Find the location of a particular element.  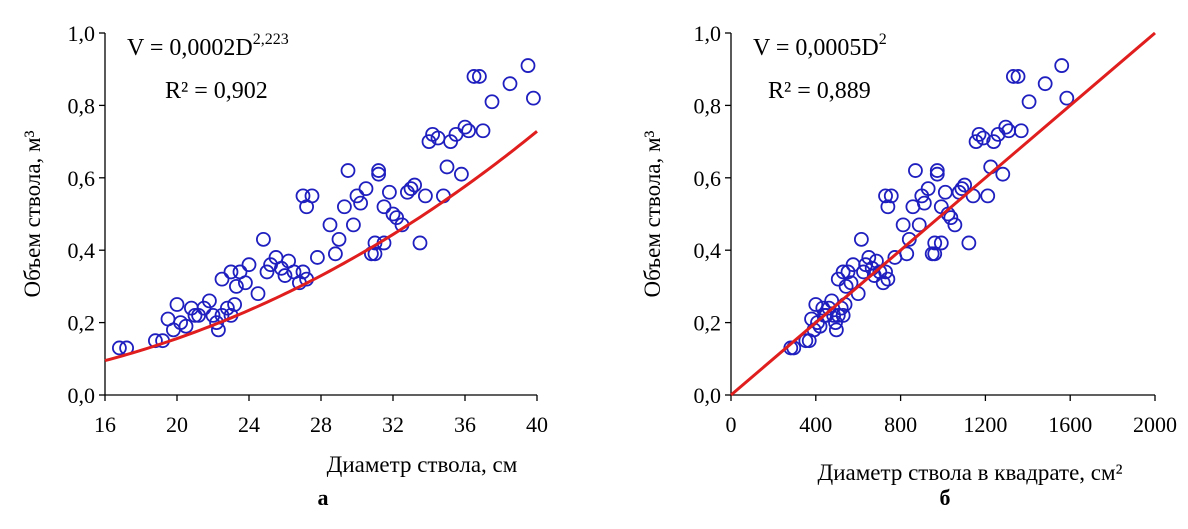

x-axis-title: Диаметр ствола, см is located at coordinates (422, 464).